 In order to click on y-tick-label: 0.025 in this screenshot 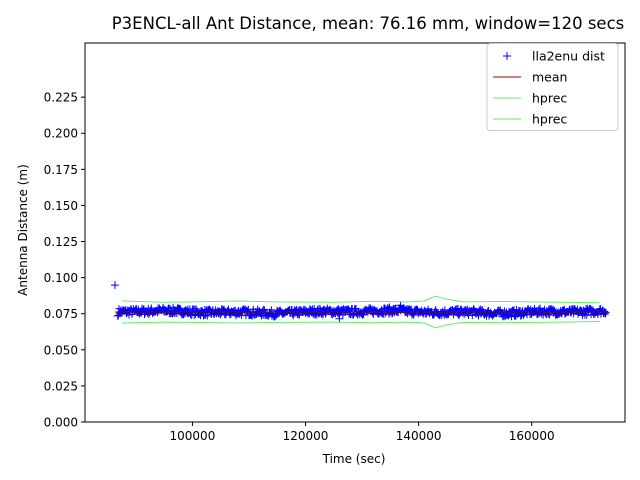, I will do `click(61, 386)`.